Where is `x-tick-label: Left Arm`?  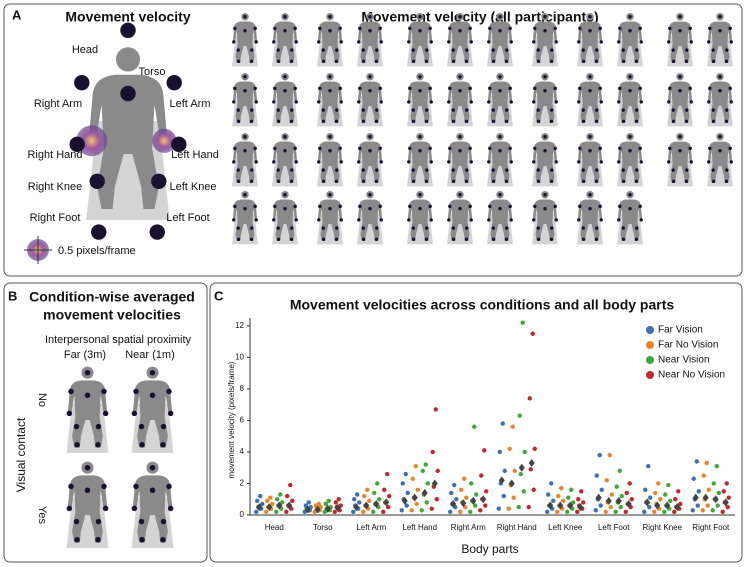
x-tick-label: Left Arm is located at coordinates (371, 527).